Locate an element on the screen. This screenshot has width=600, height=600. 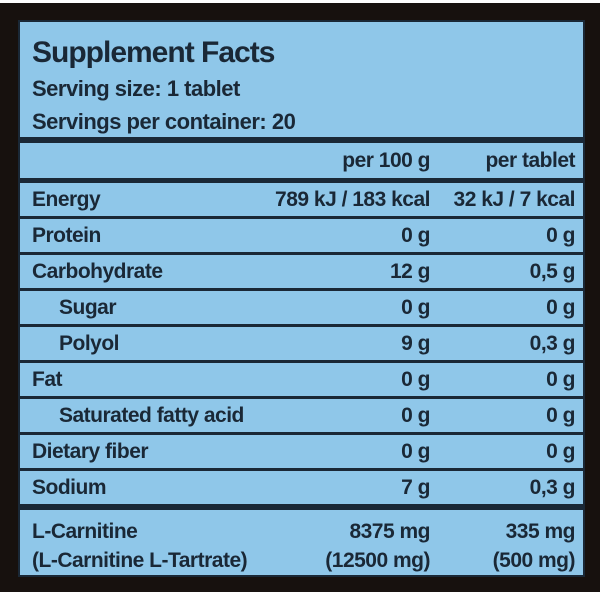
table-row-sugar: Sugar 0 g 0 g is located at coordinates (301, 307).